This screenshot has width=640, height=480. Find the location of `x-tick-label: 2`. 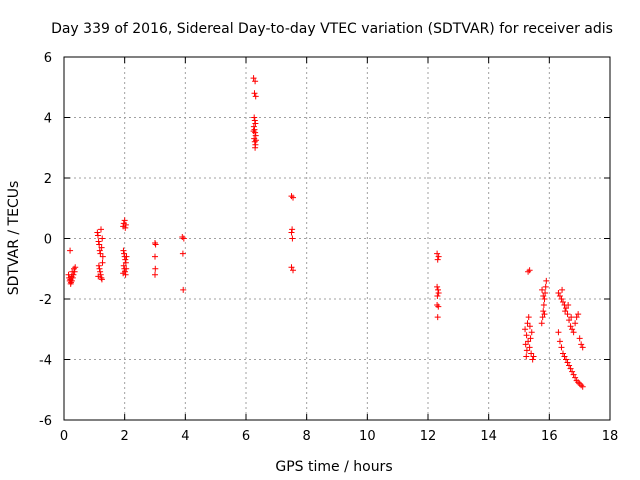

x-tick-label: 2 is located at coordinates (125, 436).